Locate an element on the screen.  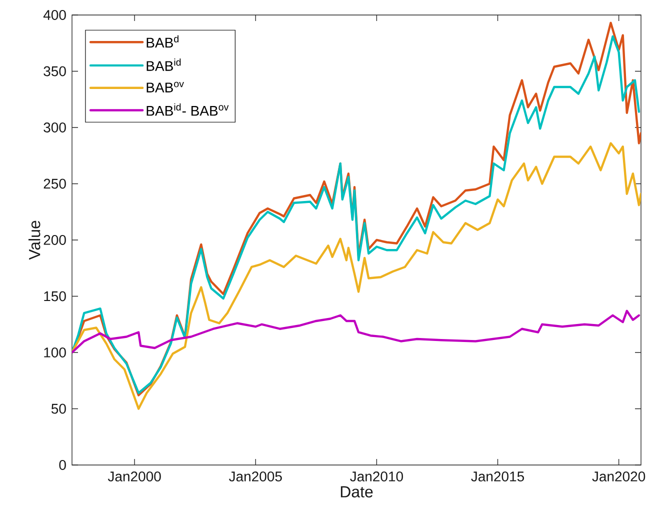
x-tick-label: Jan2000 is located at coordinates (134, 477).